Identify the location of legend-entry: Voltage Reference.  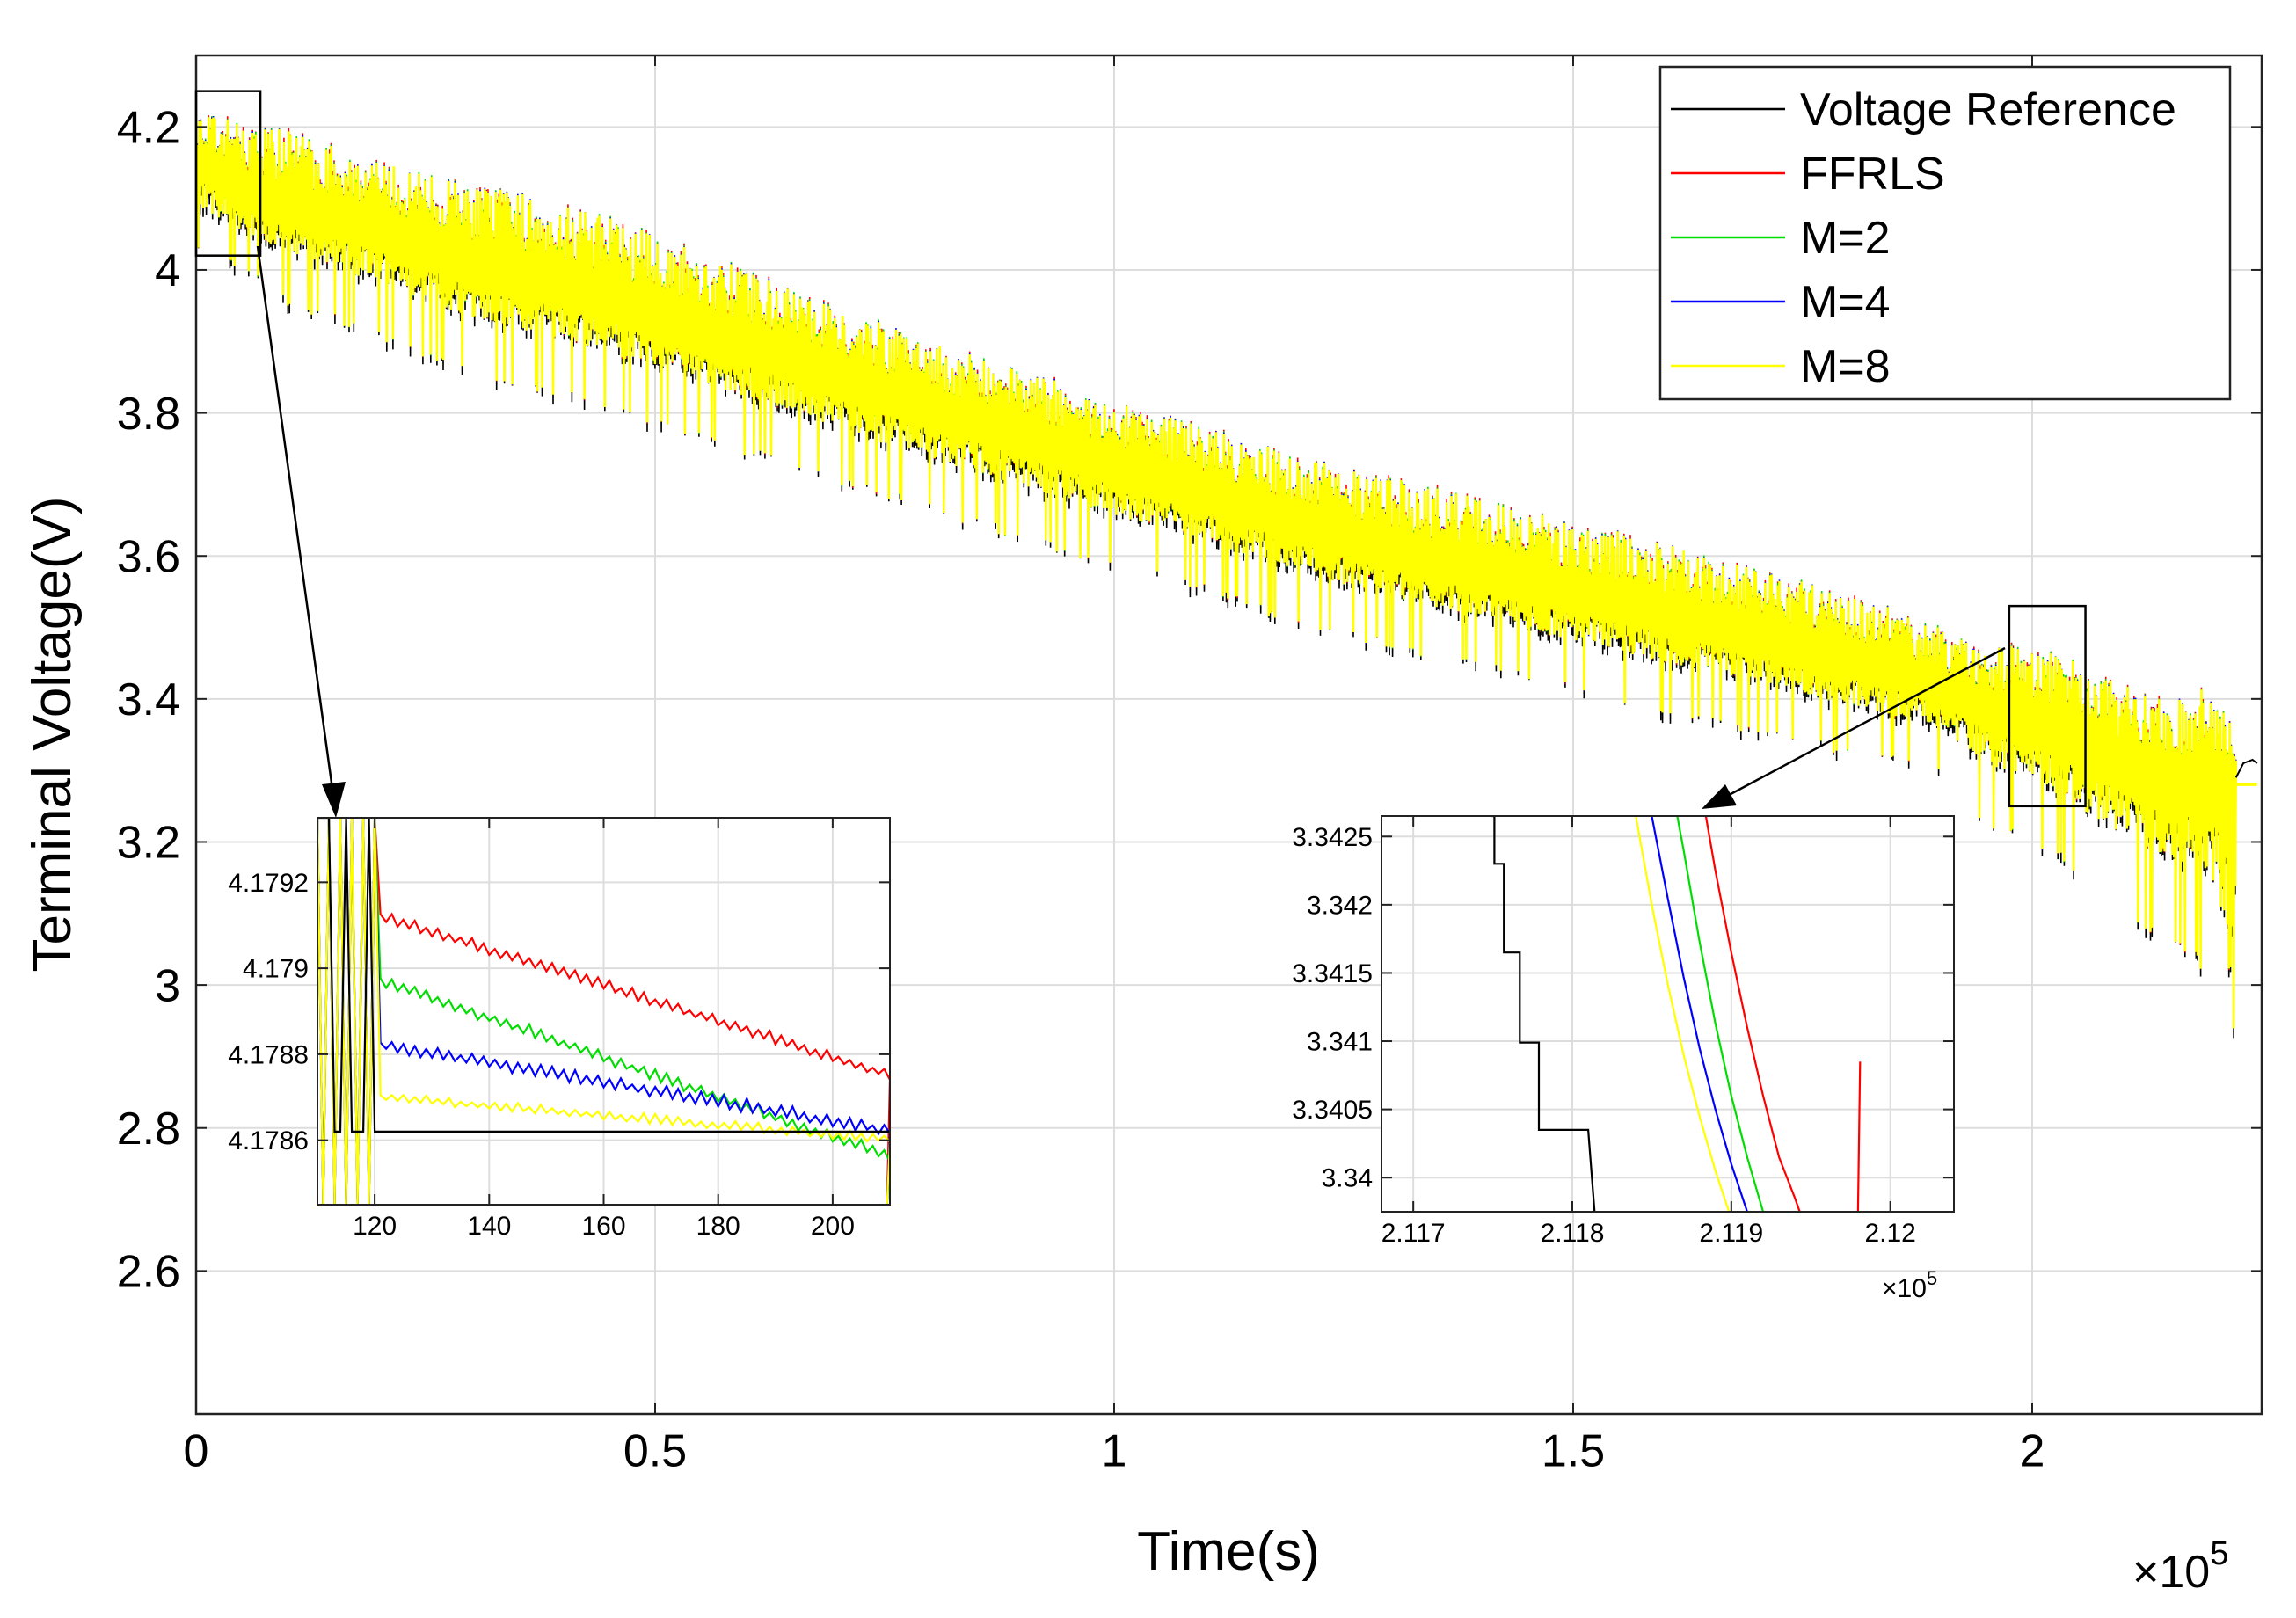
(1923, 109).